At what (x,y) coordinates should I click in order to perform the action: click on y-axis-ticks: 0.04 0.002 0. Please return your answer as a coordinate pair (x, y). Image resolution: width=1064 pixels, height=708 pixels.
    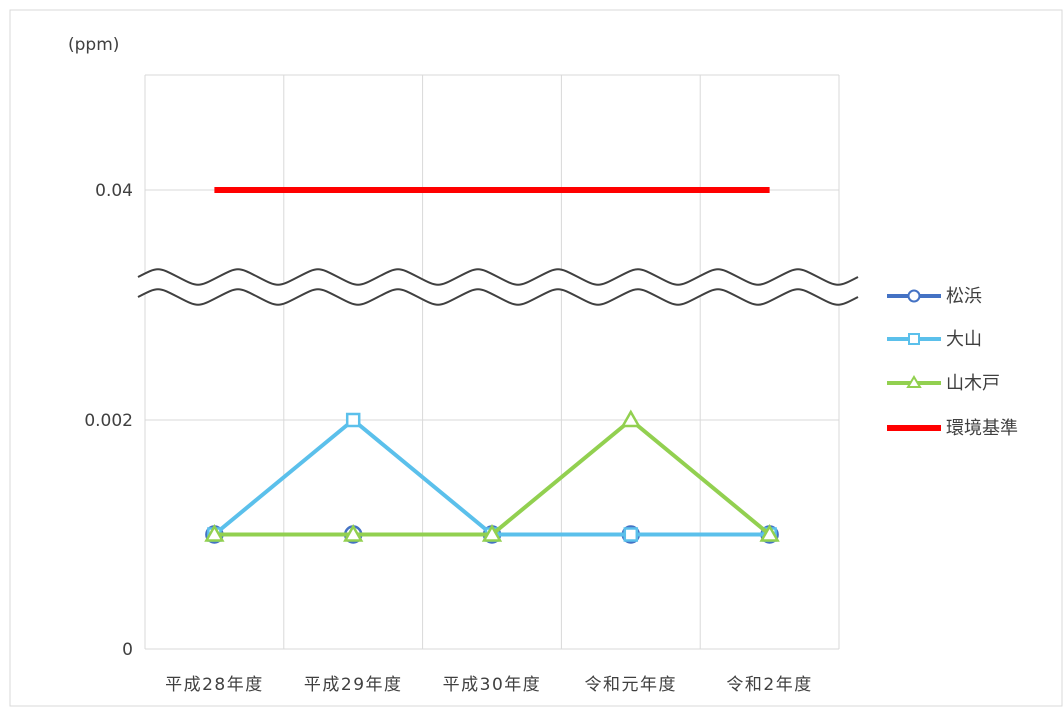
    Looking at the image, I should click on (108, 420).